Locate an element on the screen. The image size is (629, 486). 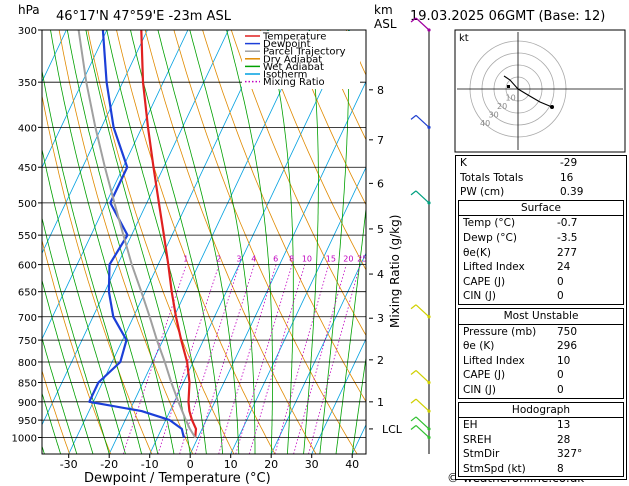
km-tick-label: 7 is located at coordinates (380, 140).